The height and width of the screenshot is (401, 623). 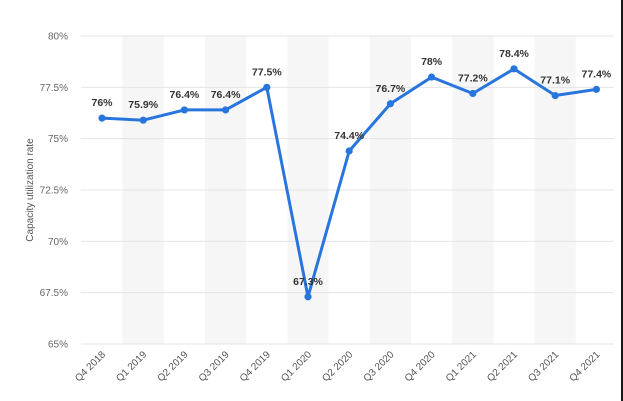 I want to click on x-tick-label: Q3 2019, so click(x=214, y=366).